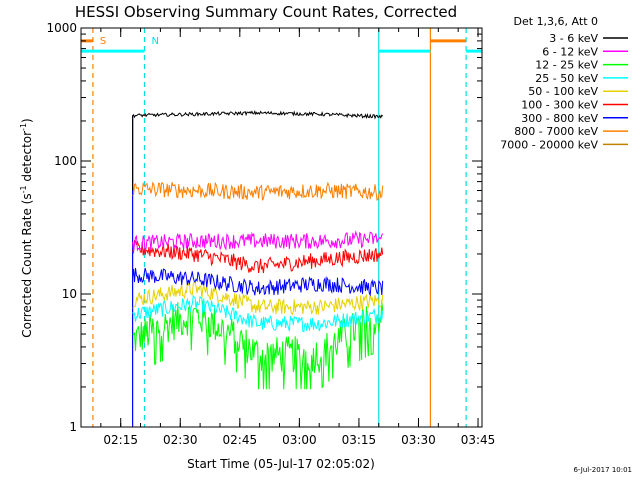 The image size is (640, 480). What do you see at coordinates (602, 470) in the screenshot?
I see `timestamp: 6-Jul-2017 10:01` at bounding box center [602, 470].